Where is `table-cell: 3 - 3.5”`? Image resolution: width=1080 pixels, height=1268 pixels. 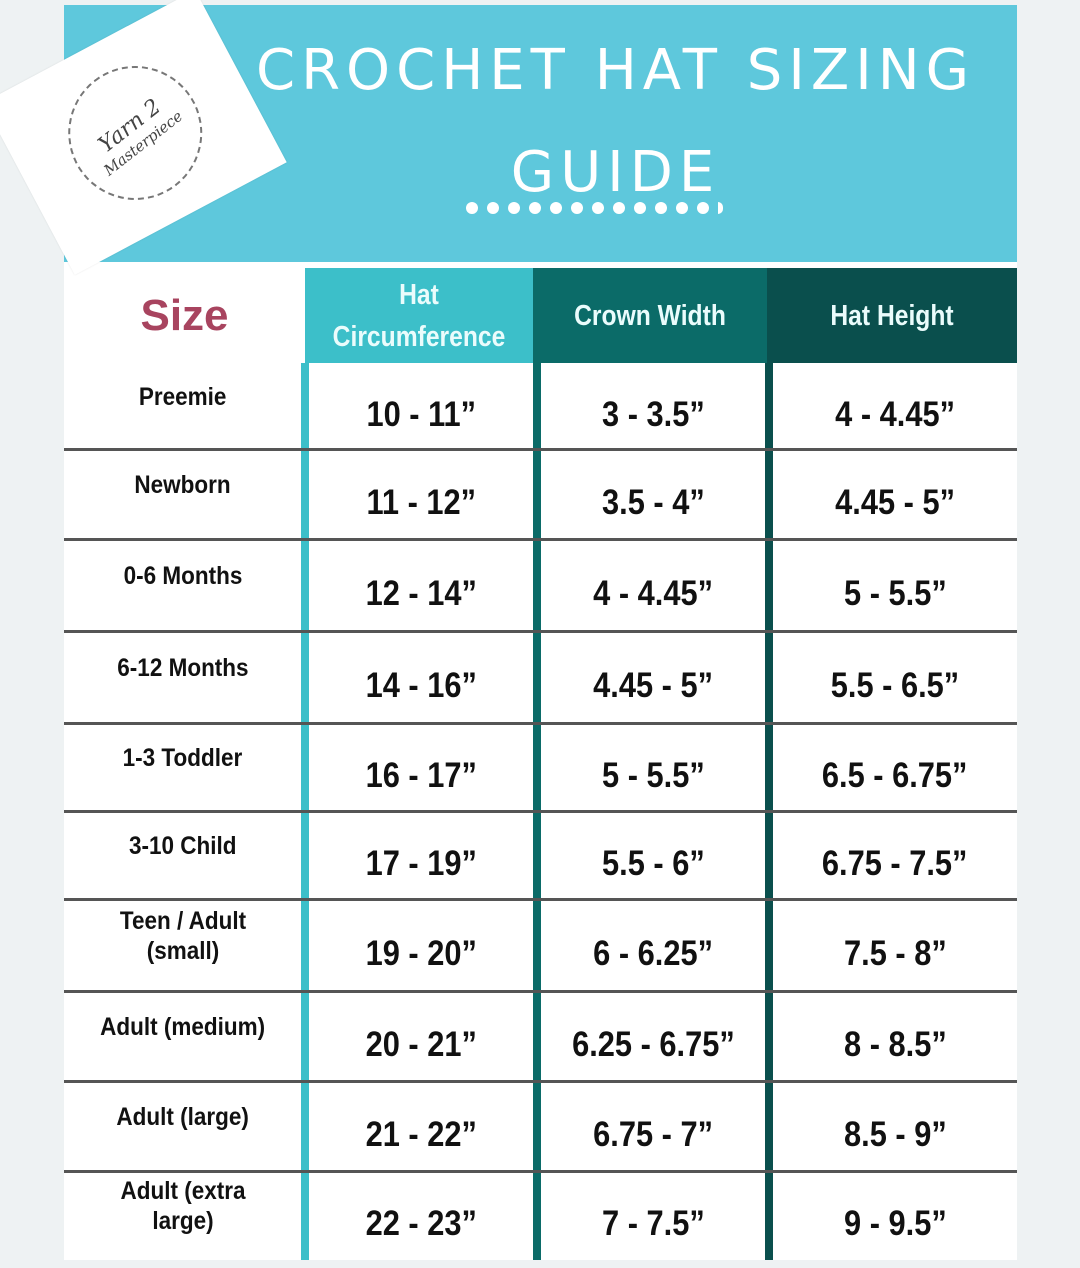
table-cell: 3 - 3.5” is located at coordinates (653, 414).